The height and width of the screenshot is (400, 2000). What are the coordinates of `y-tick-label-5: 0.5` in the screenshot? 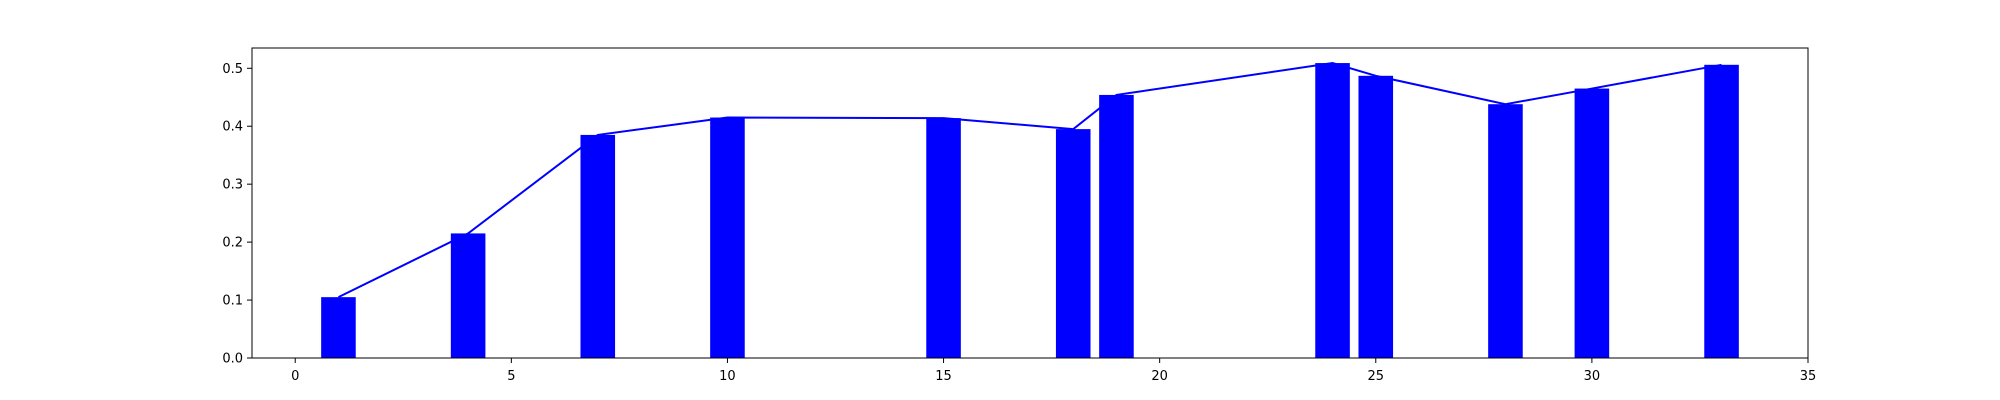 It's located at (232, 69).